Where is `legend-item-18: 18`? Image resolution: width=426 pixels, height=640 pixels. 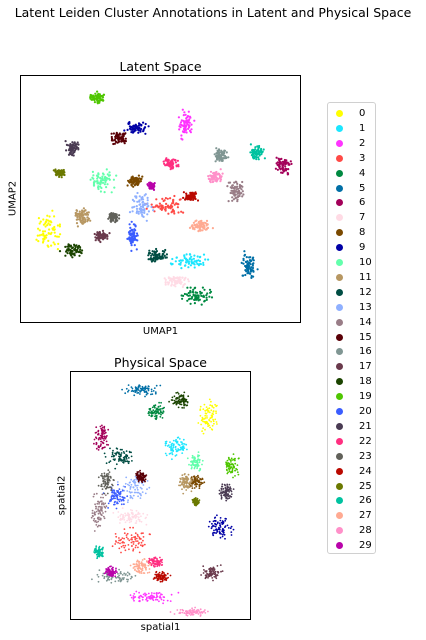 legend-item-18: 18 is located at coordinates (352, 382).